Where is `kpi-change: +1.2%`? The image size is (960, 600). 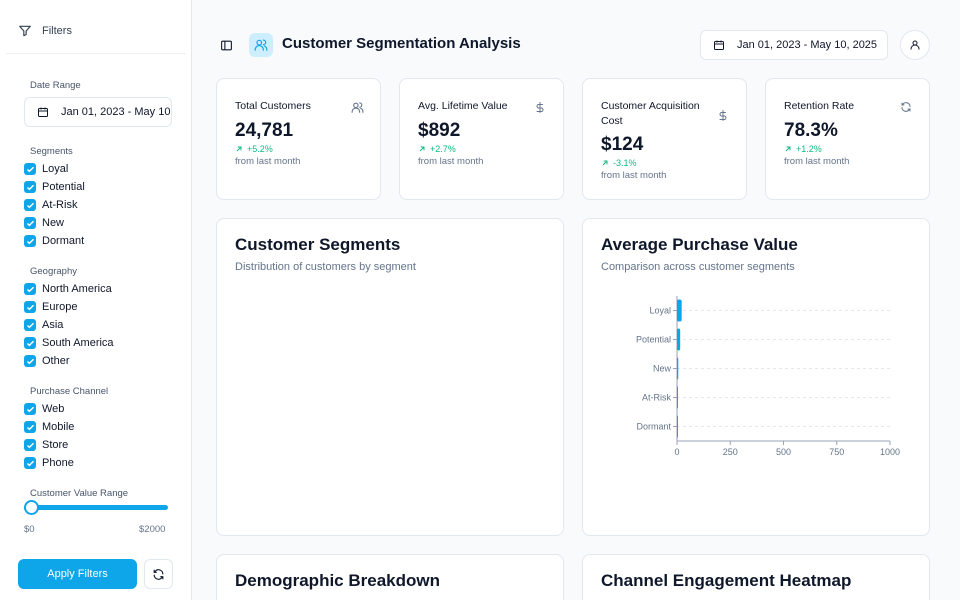 kpi-change: +1.2% is located at coordinates (803, 149).